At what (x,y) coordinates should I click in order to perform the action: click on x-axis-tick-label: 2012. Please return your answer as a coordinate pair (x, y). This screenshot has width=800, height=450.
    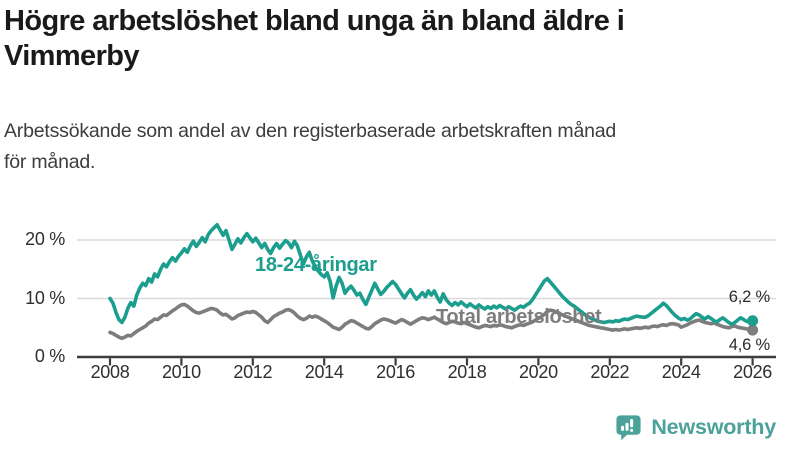
    Looking at the image, I should click on (253, 372).